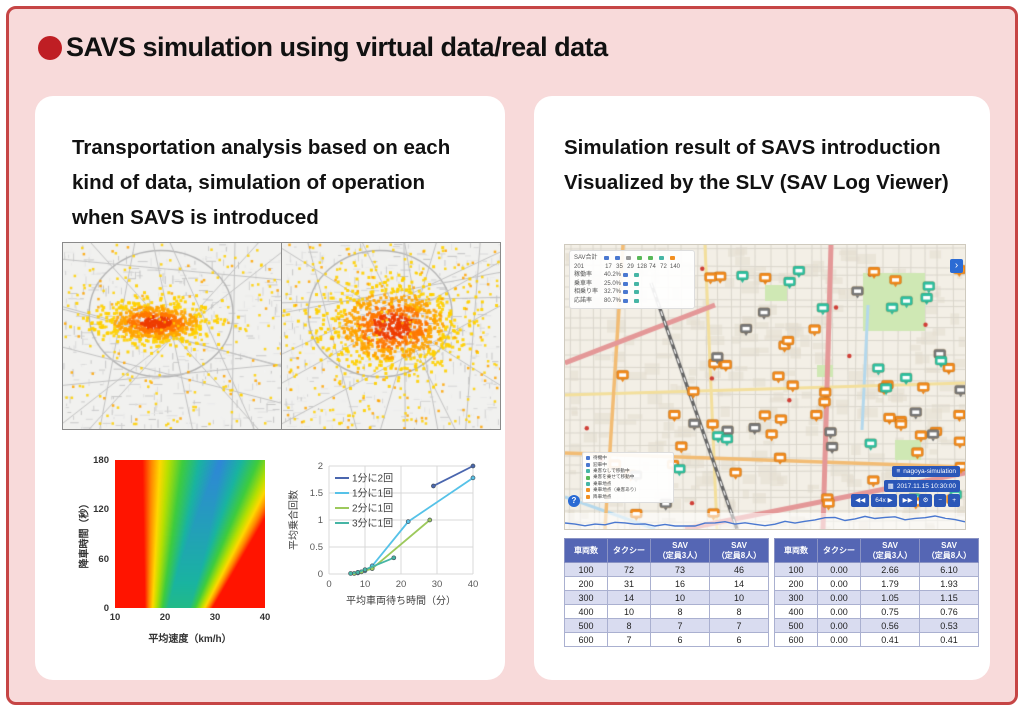 Image resolution: width=1024 pixels, height=711 pixels. What do you see at coordinates (190, 639) in the screenshot?
I see `heatmap-xlabel: 平均速度（km/h）` at bounding box center [190, 639].